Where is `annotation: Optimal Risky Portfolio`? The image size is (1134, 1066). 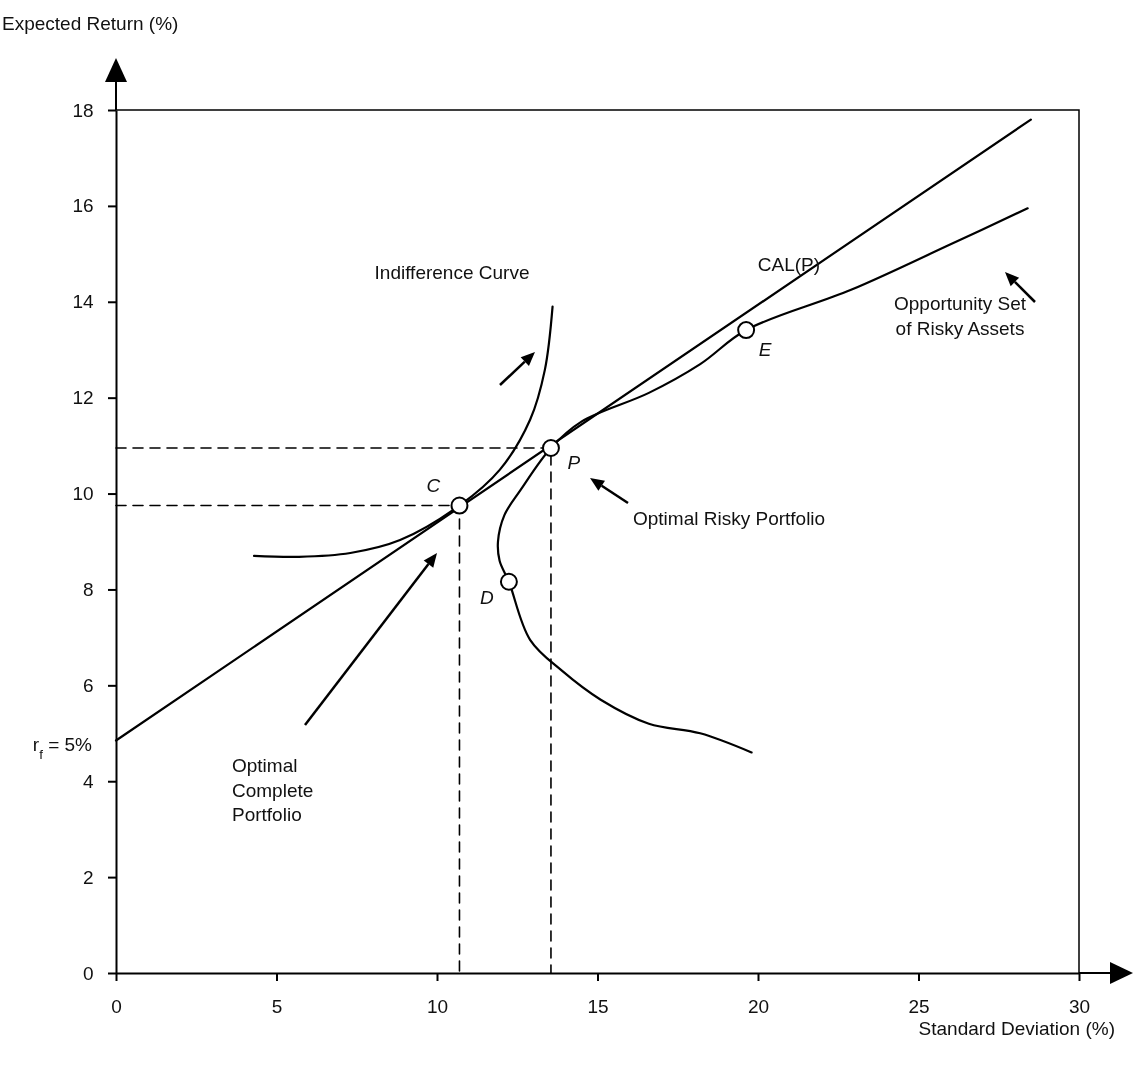 annotation: Optimal Risky Portfolio is located at coordinates (729, 518).